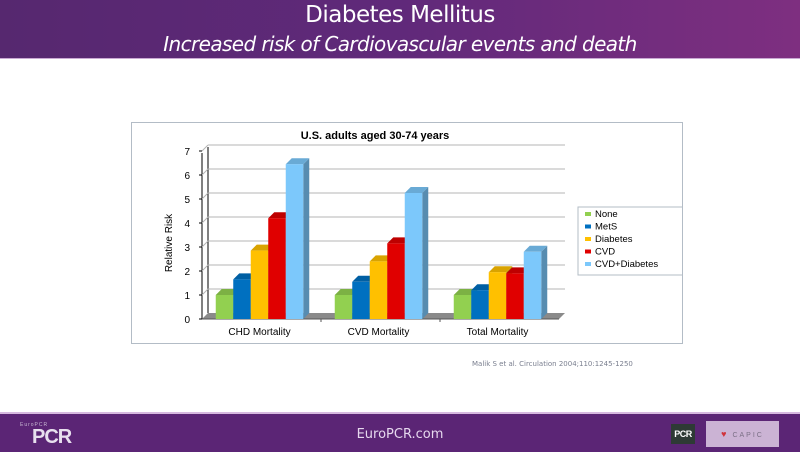  Describe the element at coordinates (187, 200) in the screenshot. I see `y-tick-label: 5` at that location.